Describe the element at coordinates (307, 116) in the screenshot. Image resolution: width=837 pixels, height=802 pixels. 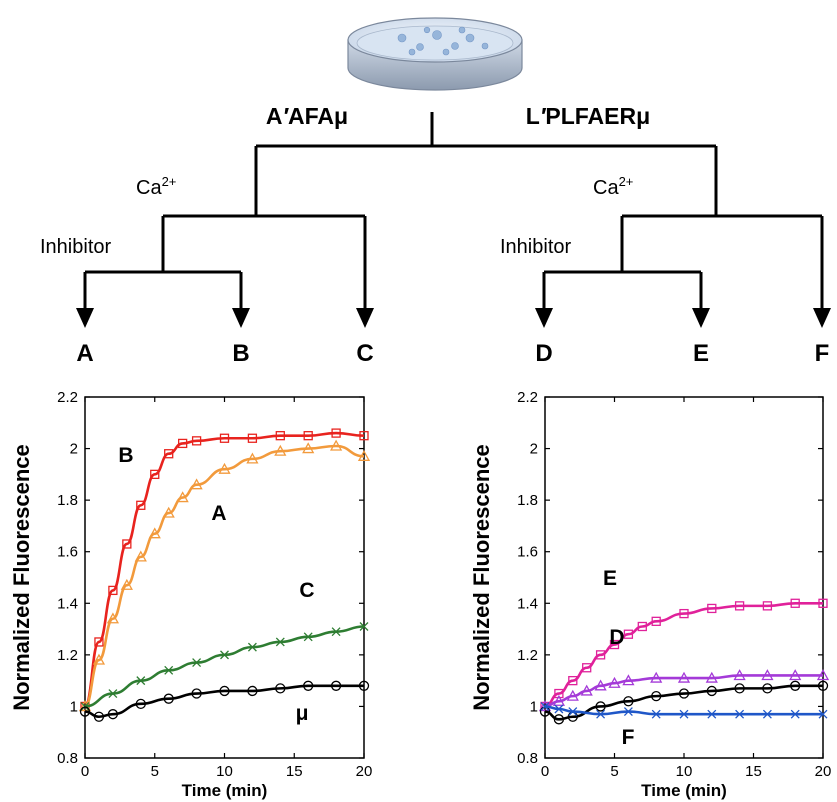
I see `tree-title-left: A′AFAμ` at that location.